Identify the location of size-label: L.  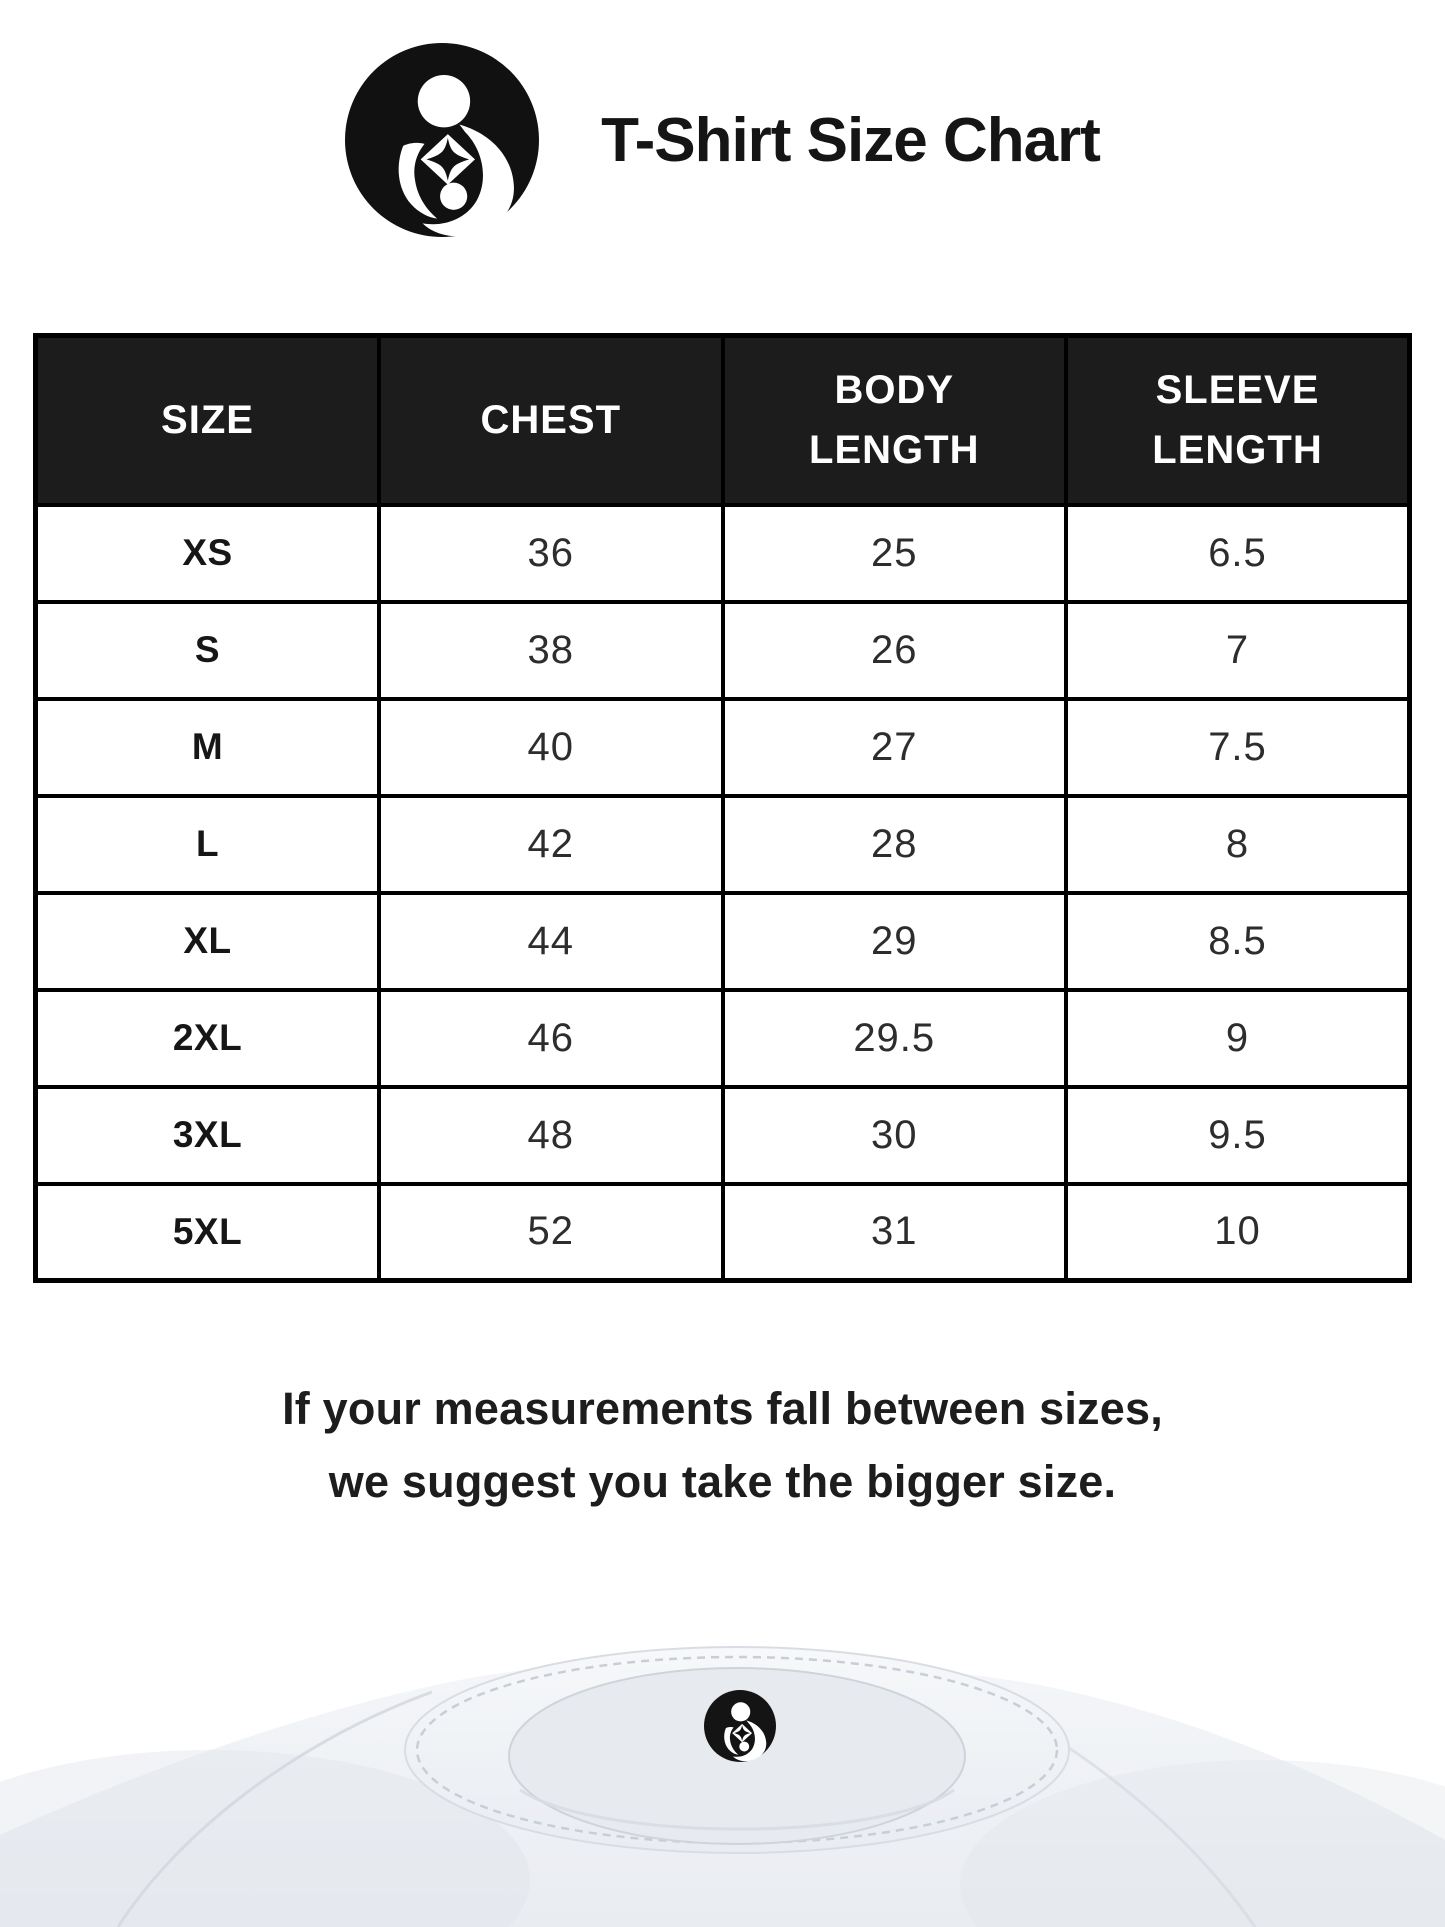
(207, 844).